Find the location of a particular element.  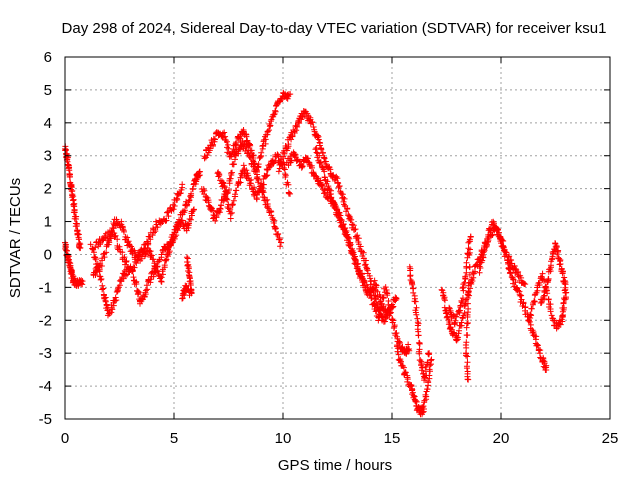

x-tick-label: 5 is located at coordinates (174, 438).